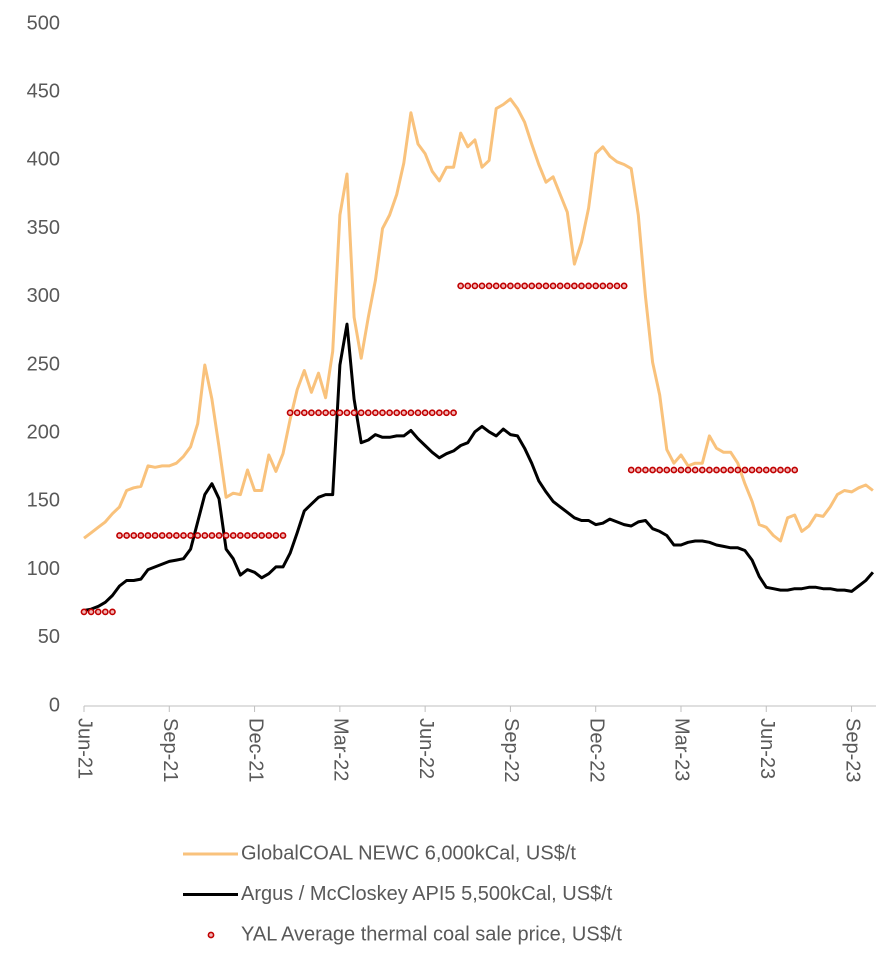  I want to click on legend-label: GlobalCOAL NEWC 6,000kCal, US$/t, so click(408, 853).